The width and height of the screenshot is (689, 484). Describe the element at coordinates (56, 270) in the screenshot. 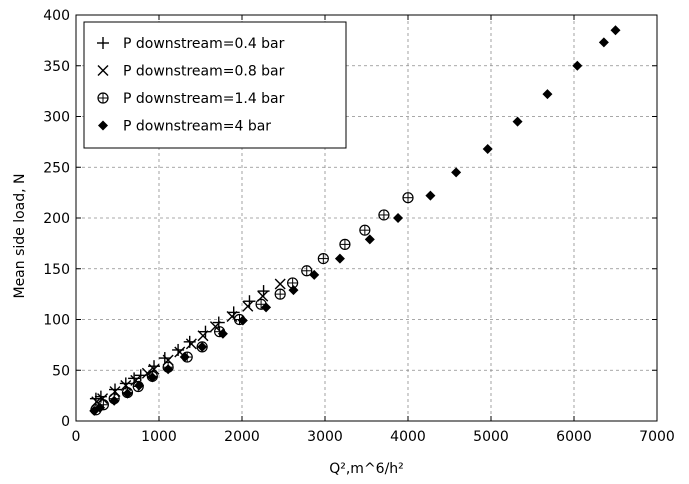

I see `y-tick-label: 150` at that location.